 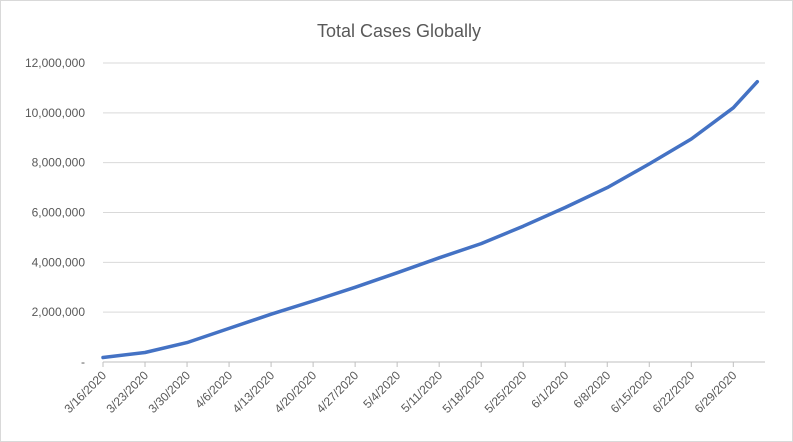 I want to click on x-tick-label: 6/15/2020, so click(x=632, y=392).